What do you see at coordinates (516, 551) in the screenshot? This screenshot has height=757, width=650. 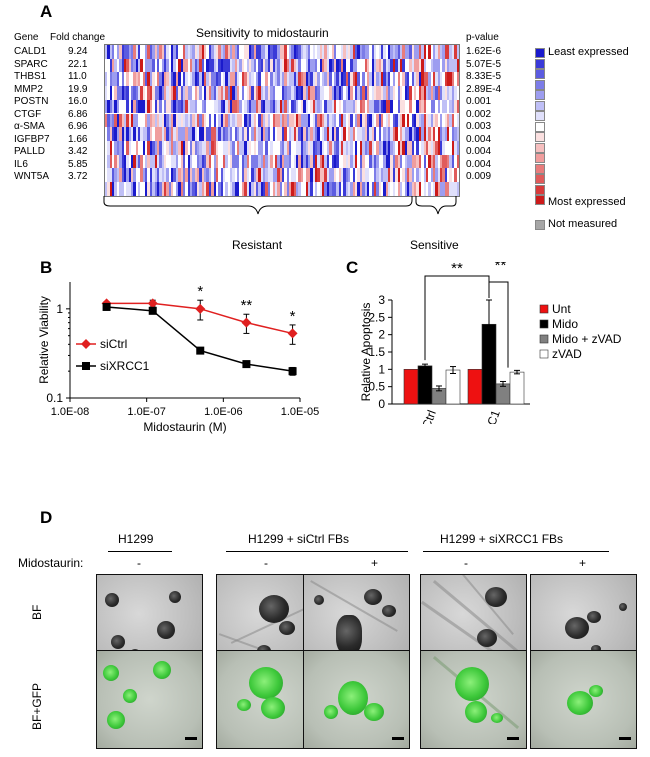 I see `header-sixrcc1-underline` at bounding box center [516, 551].